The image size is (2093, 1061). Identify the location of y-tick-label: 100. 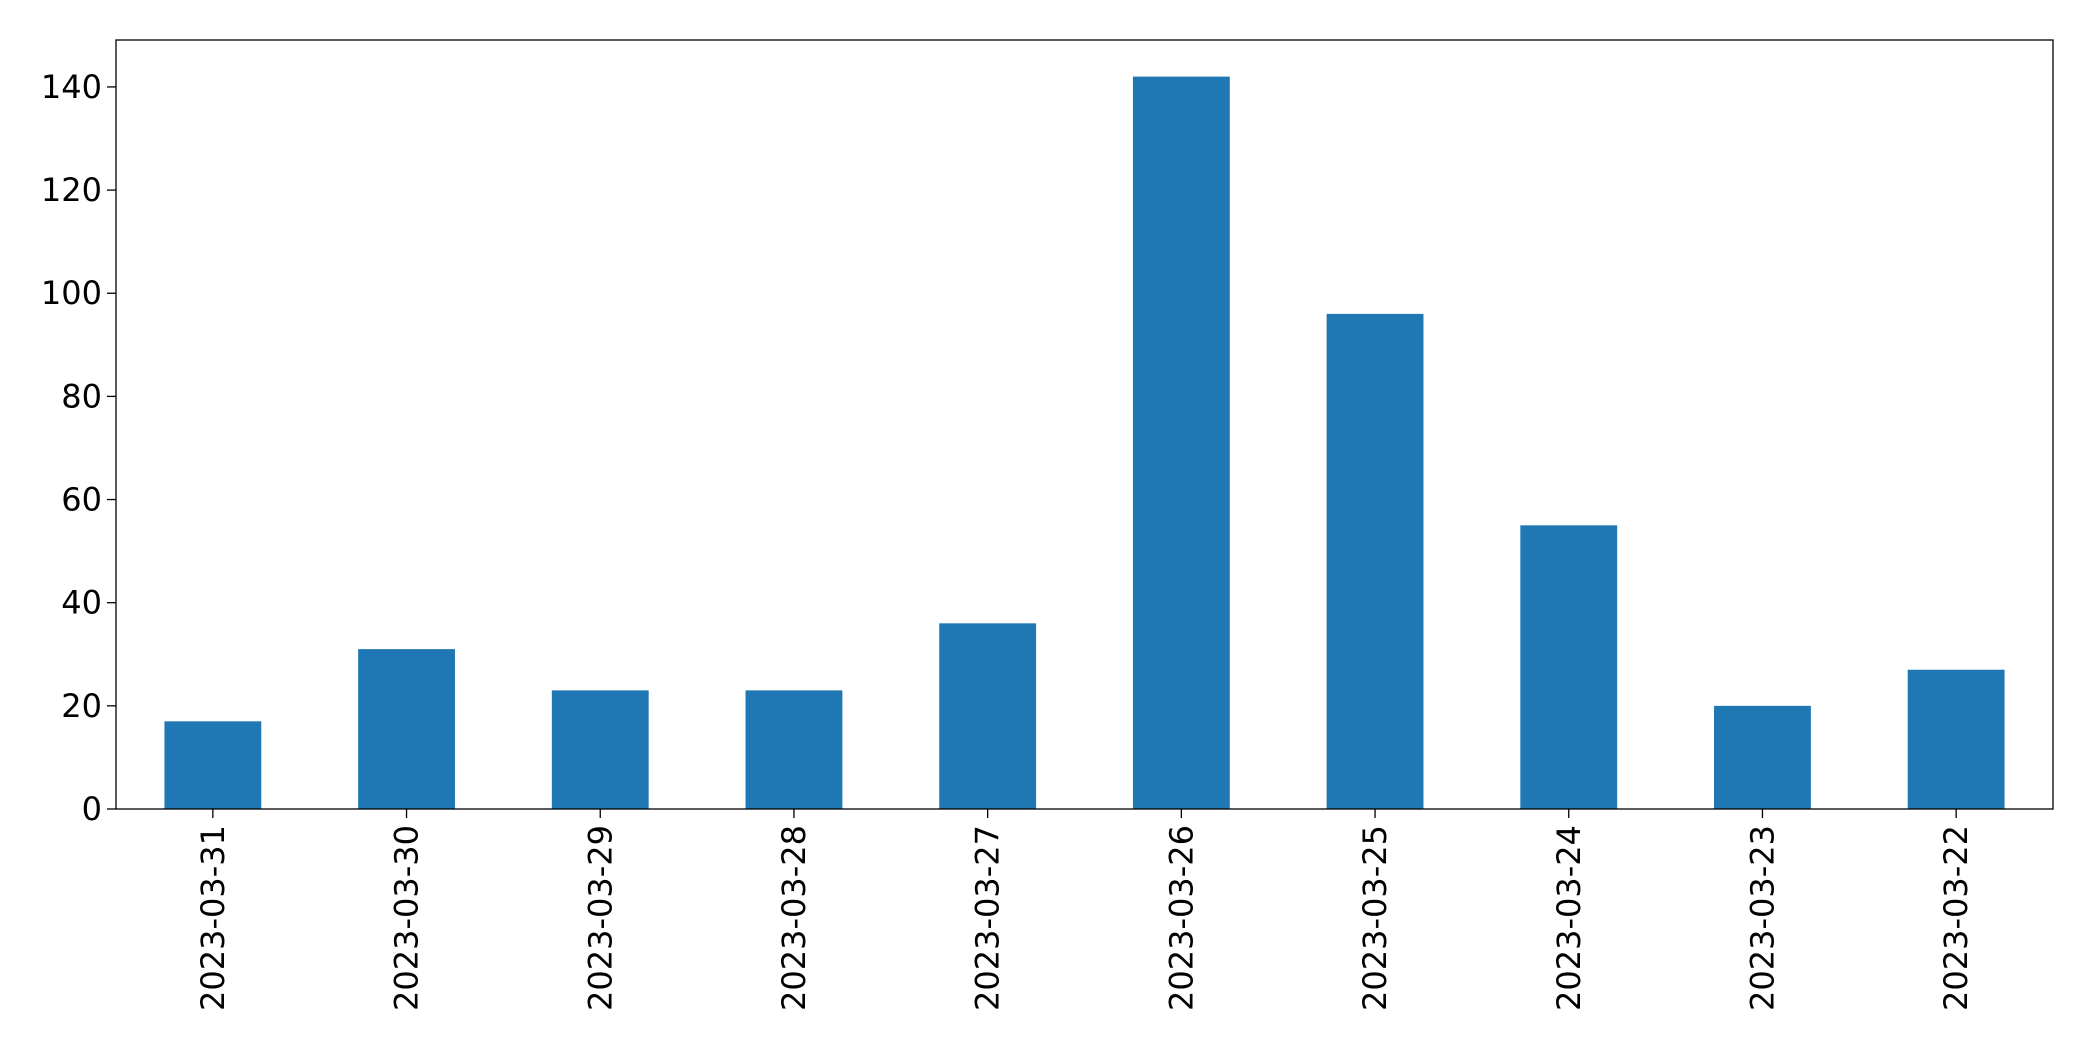
(71, 293).